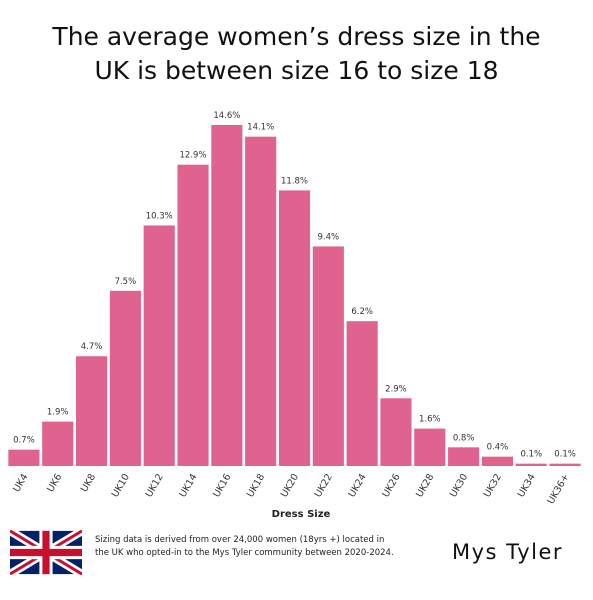 The width and height of the screenshot is (593, 600). What do you see at coordinates (294, 181) in the screenshot?
I see `value-label: 11.8%` at bounding box center [294, 181].